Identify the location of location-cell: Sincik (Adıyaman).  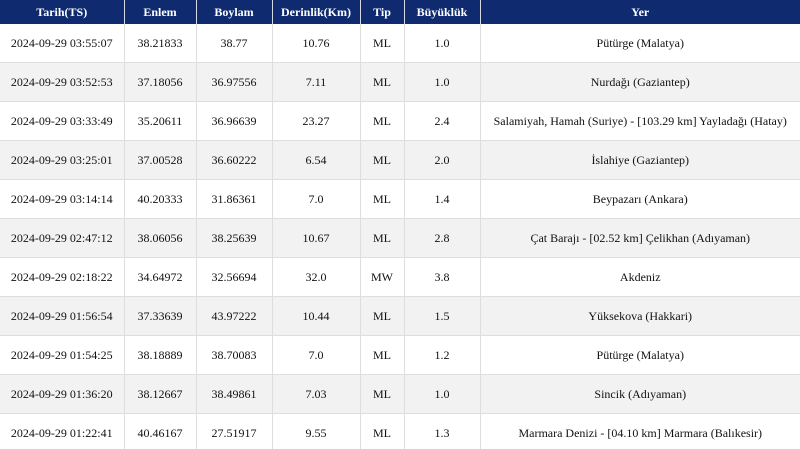
(640, 394).